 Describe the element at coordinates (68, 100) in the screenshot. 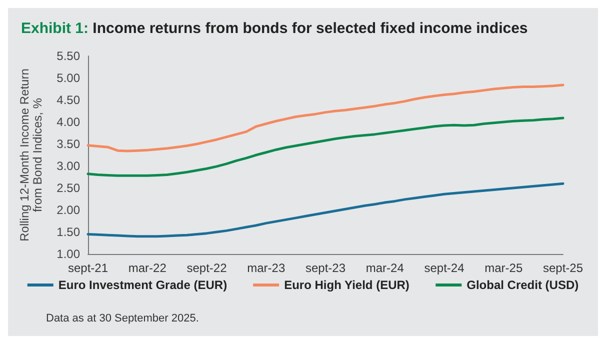

I see `y-tick-label: 4.50` at that location.